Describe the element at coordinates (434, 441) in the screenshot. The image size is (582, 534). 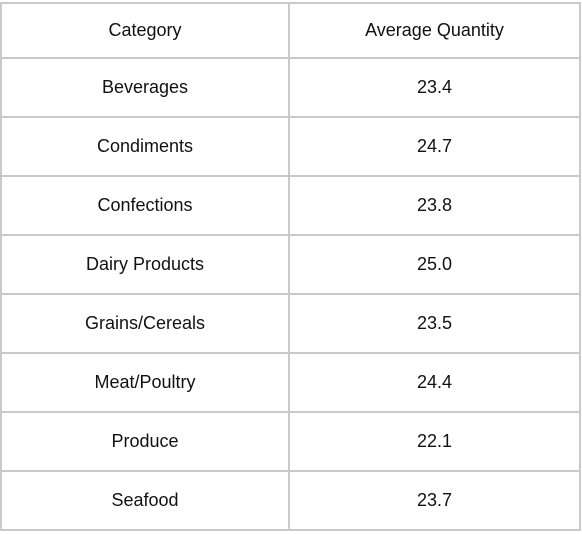
I see `cell-average-quantity: 22.1` at that location.